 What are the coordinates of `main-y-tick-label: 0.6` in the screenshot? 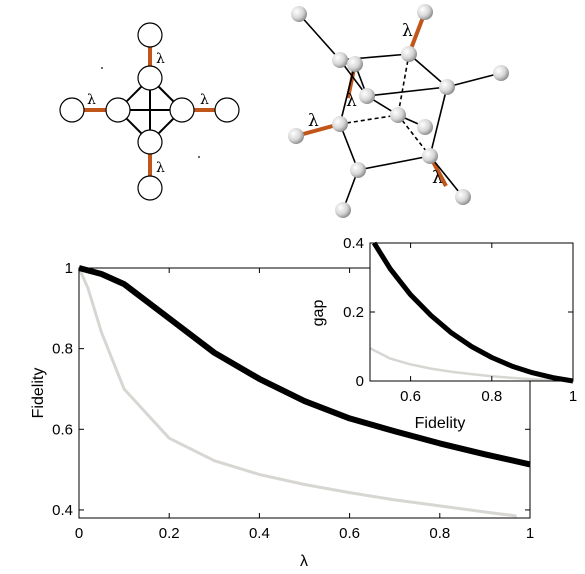 It's located at (62, 429).